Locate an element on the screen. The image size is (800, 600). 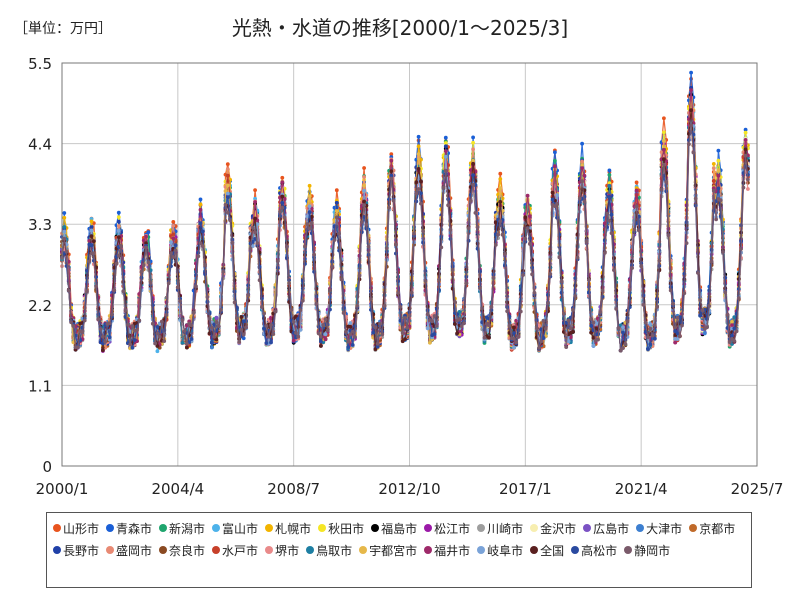
chart-title: 光熱・水道の推移[2000/1～2025/3] is located at coordinates (400, 28).